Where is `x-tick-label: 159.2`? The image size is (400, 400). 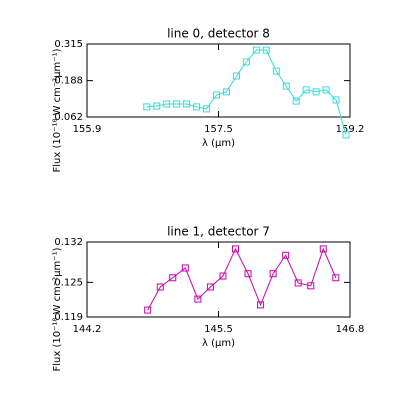
x-tick-label: 159.2 is located at coordinates (350, 129).